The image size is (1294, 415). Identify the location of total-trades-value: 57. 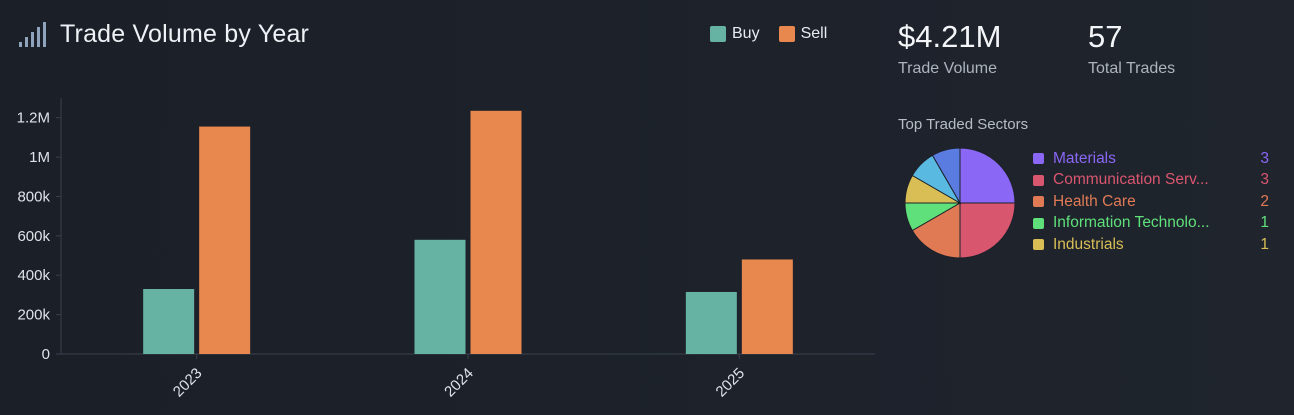
(1105, 36).